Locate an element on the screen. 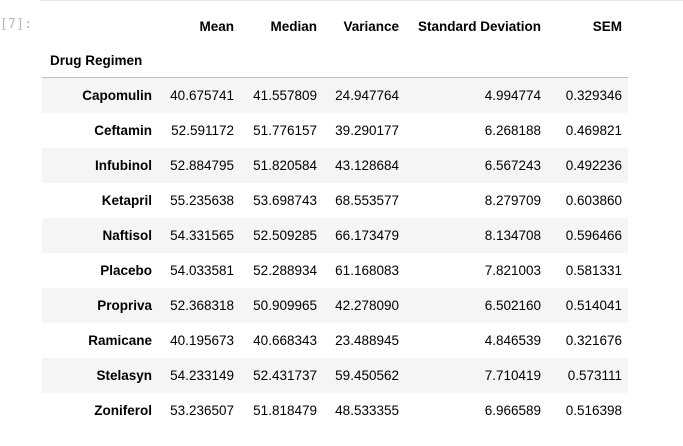 The height and width of the screenshot is (446, 683). corner-cell is located at coordinates (100, 26).